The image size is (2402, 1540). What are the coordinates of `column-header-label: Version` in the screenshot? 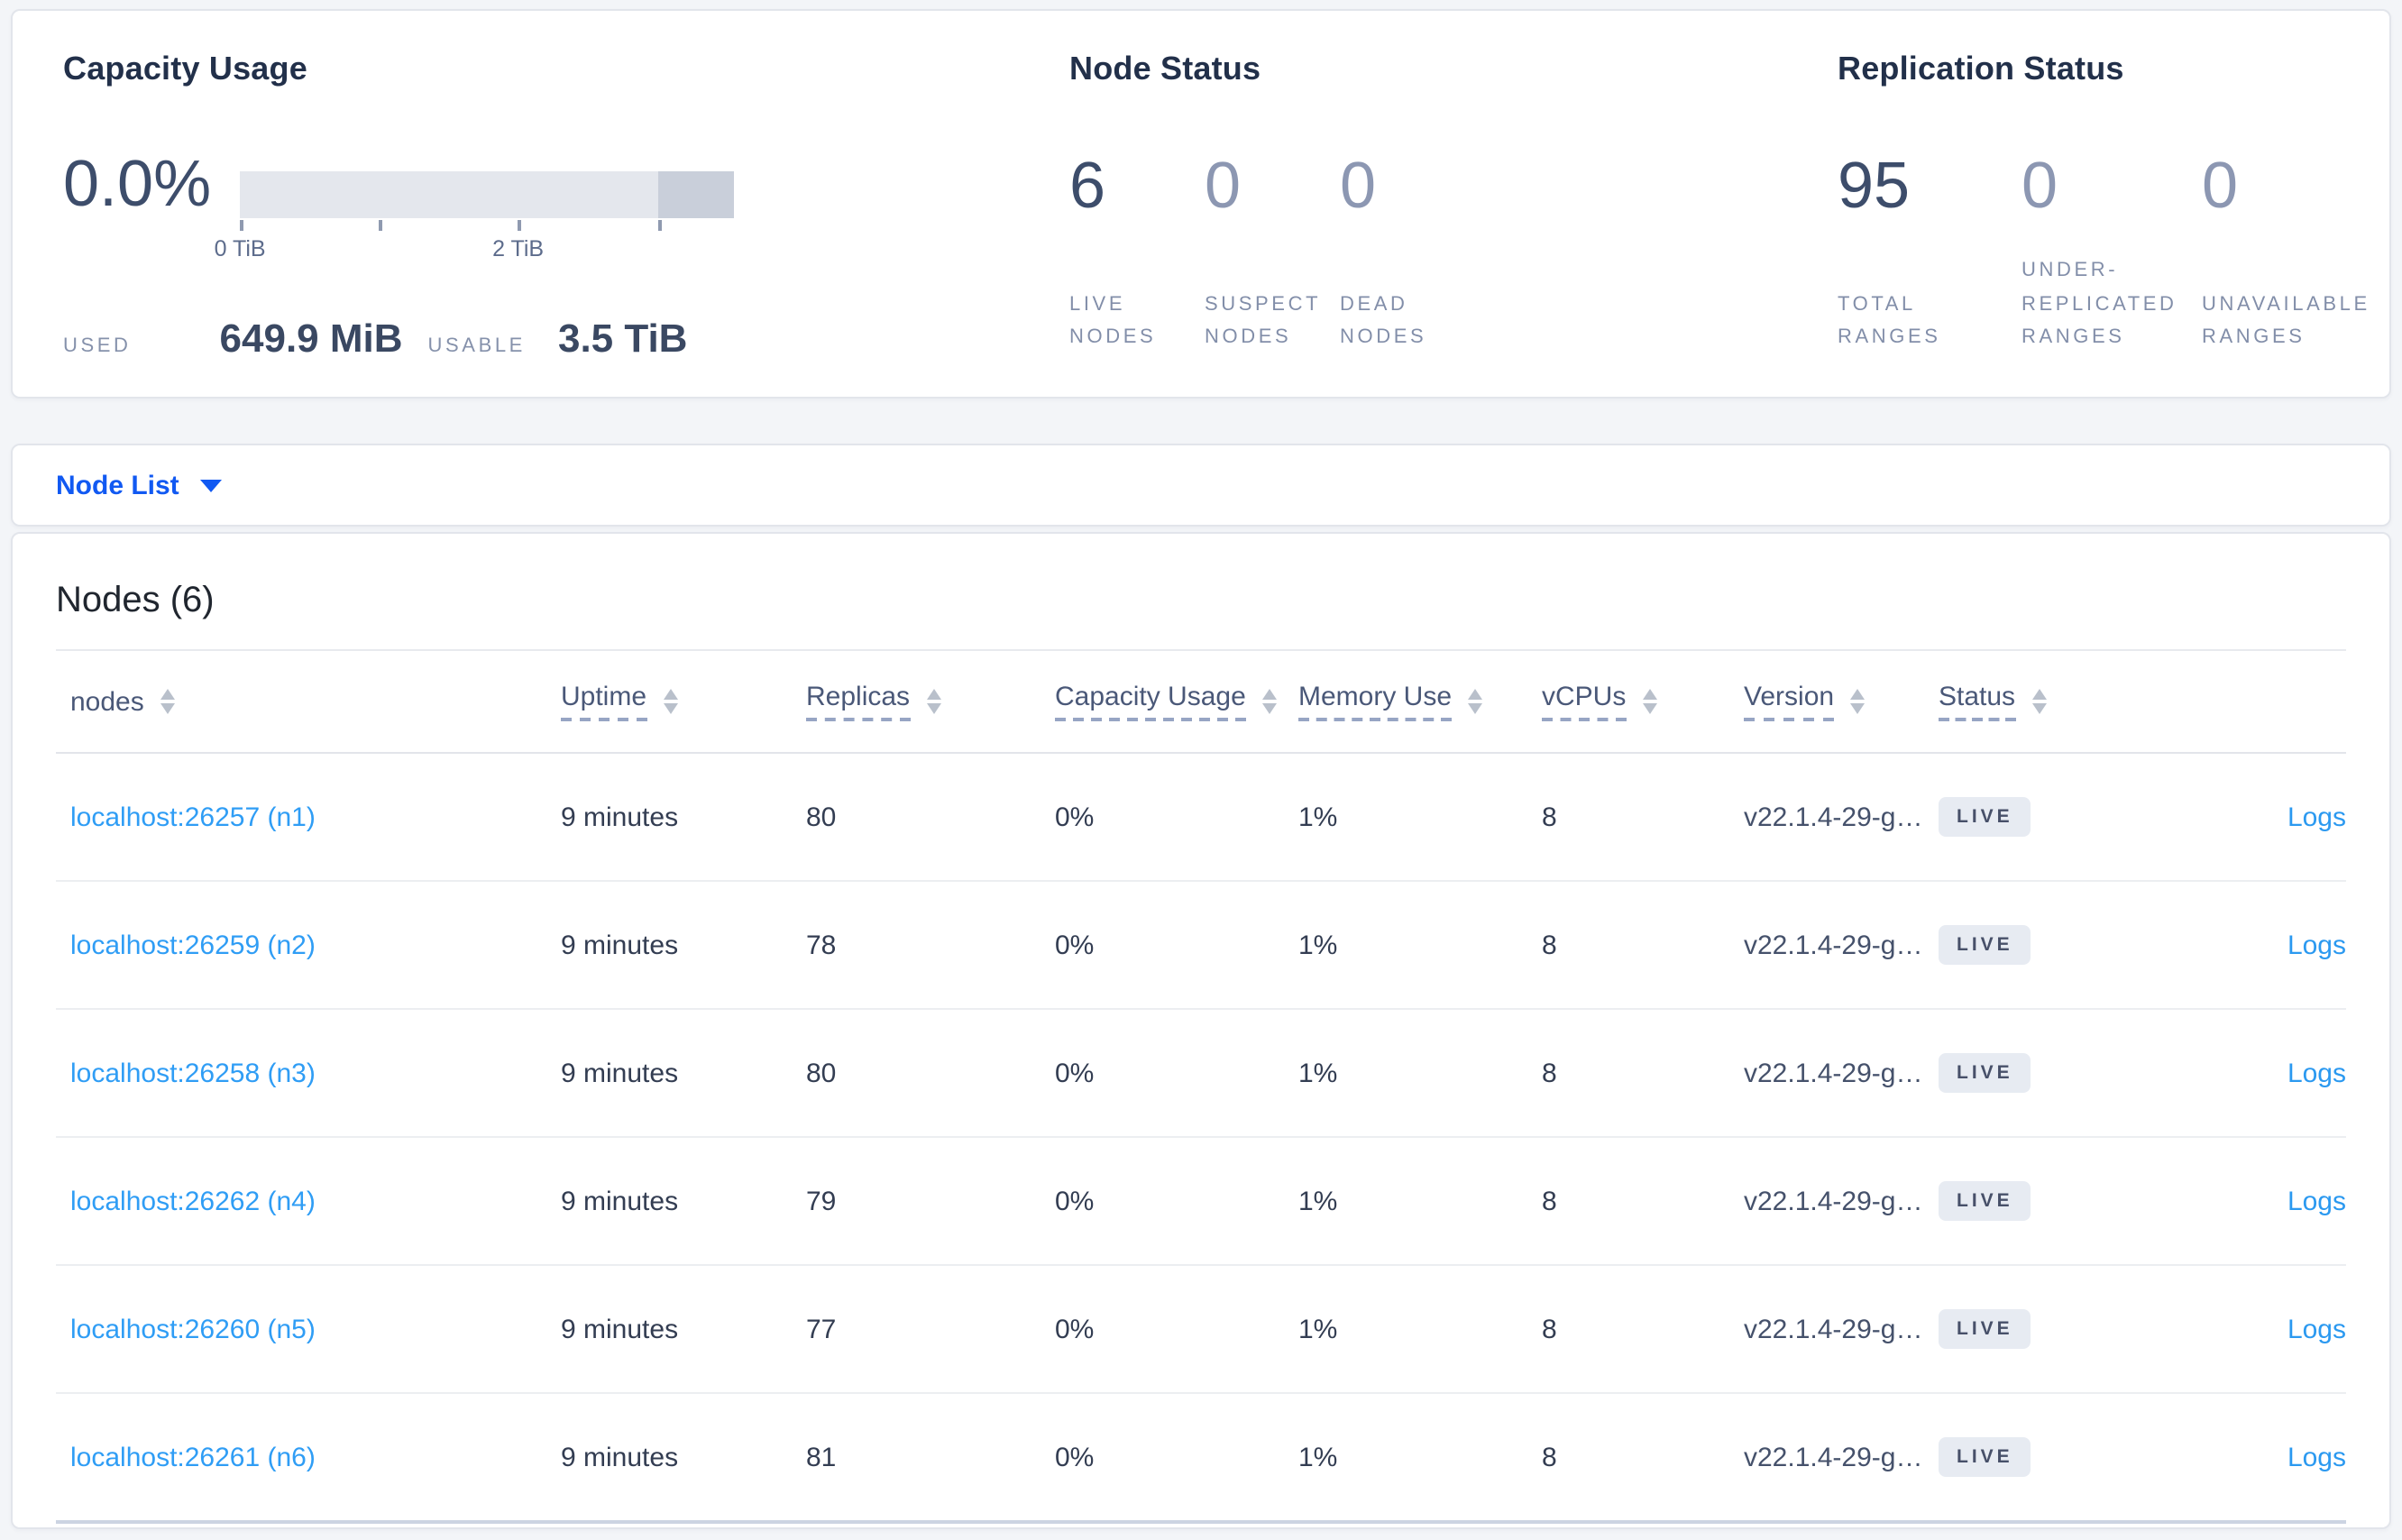 It's located at (1789, 701).